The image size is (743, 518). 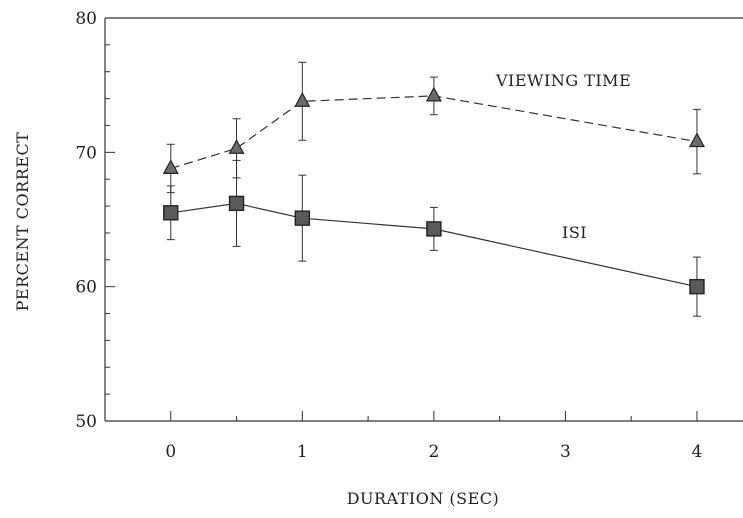 What do you see at coordinates (86, 19) in the screenshot?
I see `y-tick-label: 80` at bounding box center [86, 19].